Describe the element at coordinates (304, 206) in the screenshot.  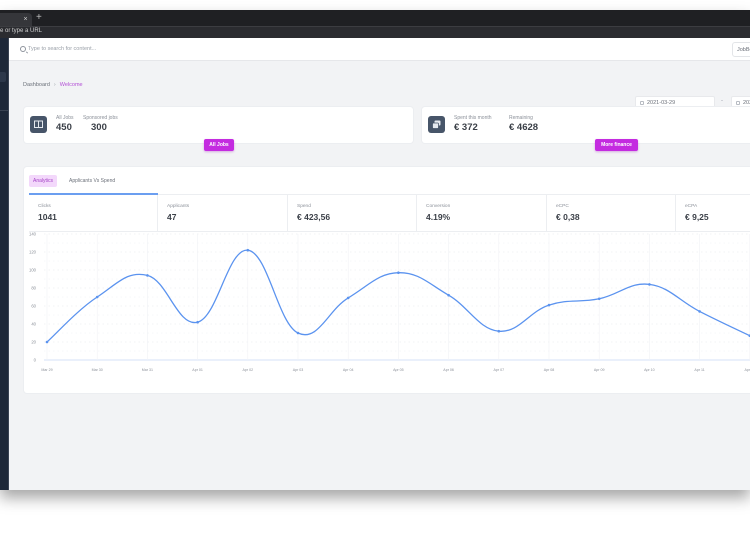
I see `metric-label: Spend` at that location.